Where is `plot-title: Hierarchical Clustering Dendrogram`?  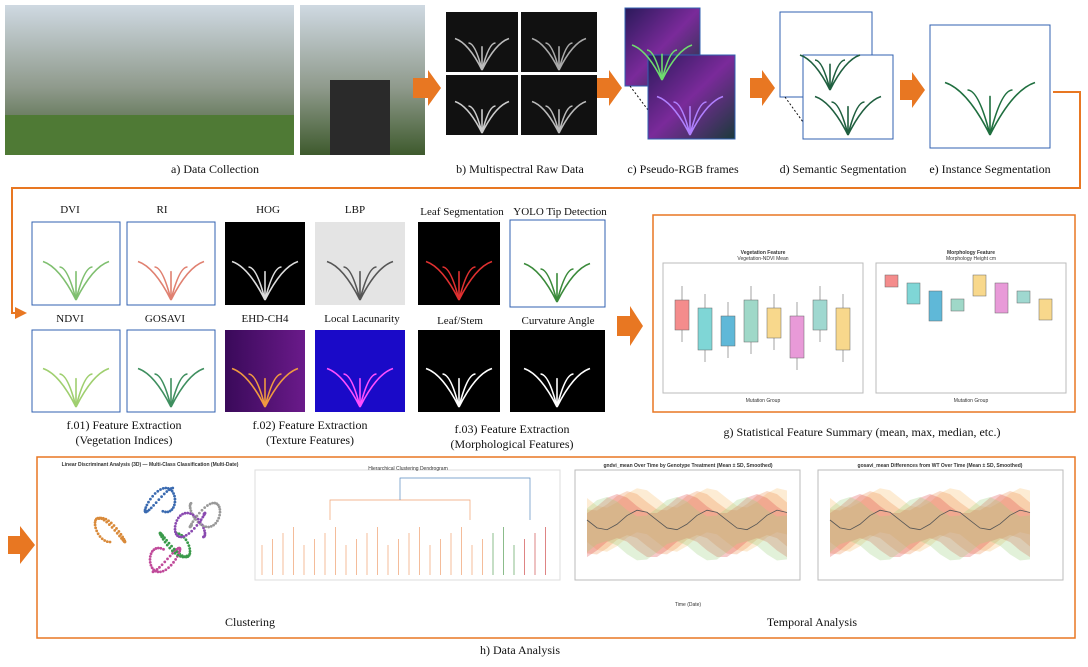 plot-title: Hierarchical Clustering Dendrogram is located at coordinates (408, 469).